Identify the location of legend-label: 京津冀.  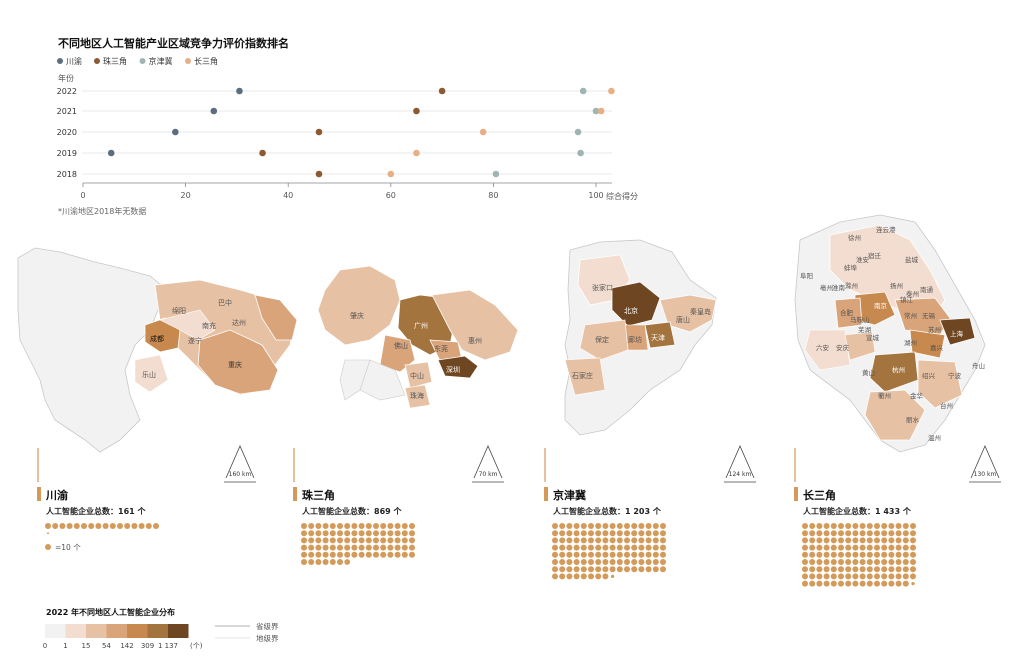
(161, 61).